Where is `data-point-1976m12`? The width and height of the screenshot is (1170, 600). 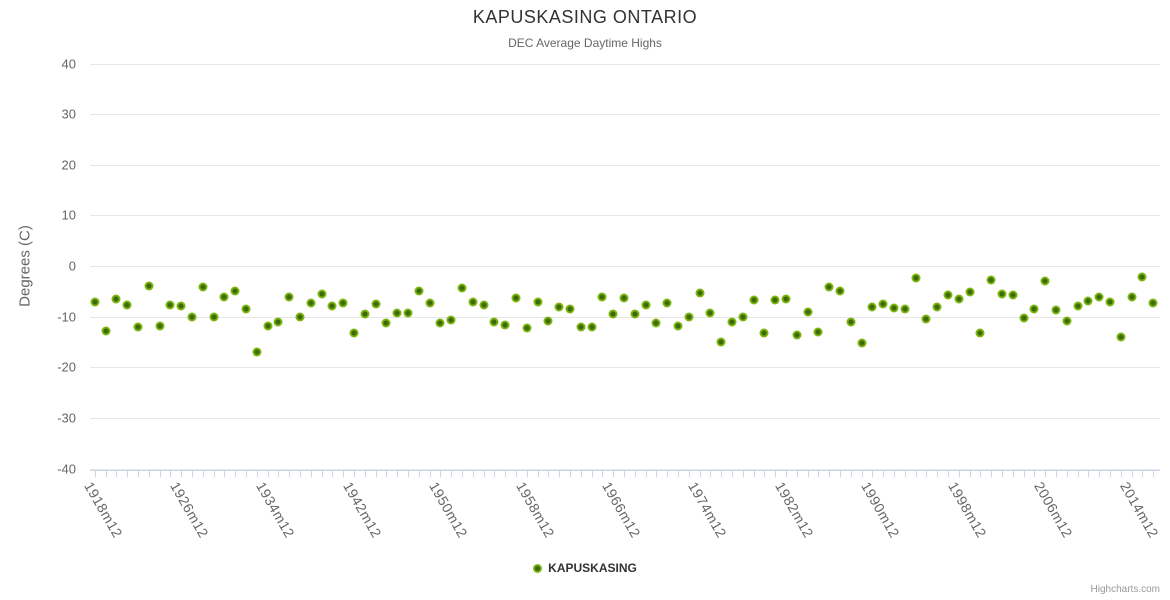 data-point-1976m12 is located at coordinates (732, 322).